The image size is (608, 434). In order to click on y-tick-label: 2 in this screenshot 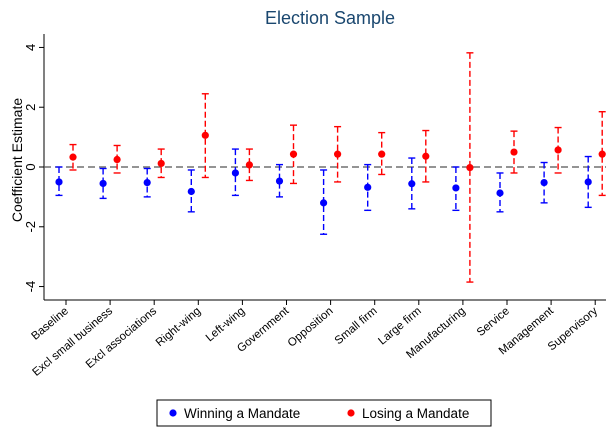, I will do `click(30, 107)`.